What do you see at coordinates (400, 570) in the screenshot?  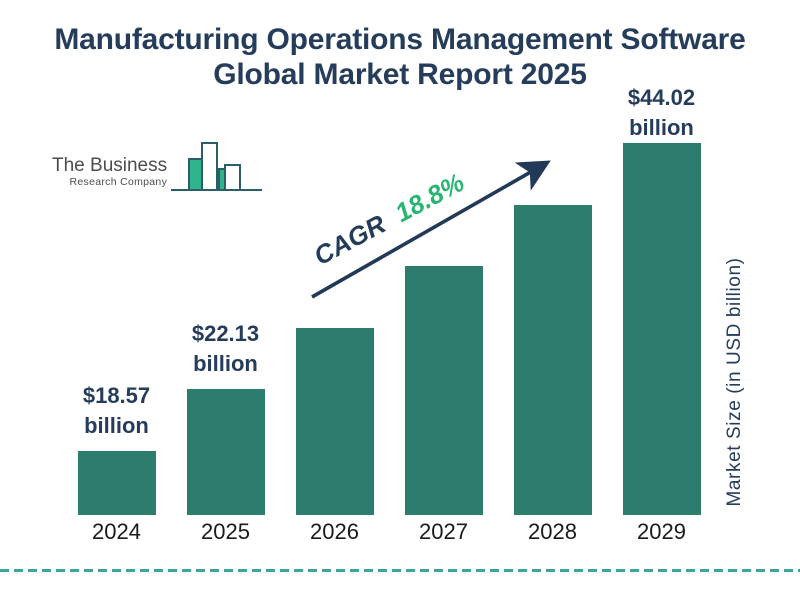 I see `bottom-dashed-divider` at bounding box center [400, 570].